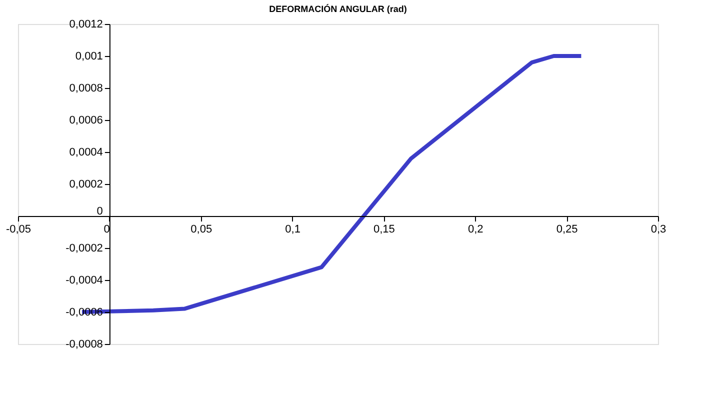 The width and height of the screenshot is (716, 414). What do you see at coordinates (201, 230) in the screenshot?
I see `x-tick-label: 0,05` at bounding box center [201, 230].